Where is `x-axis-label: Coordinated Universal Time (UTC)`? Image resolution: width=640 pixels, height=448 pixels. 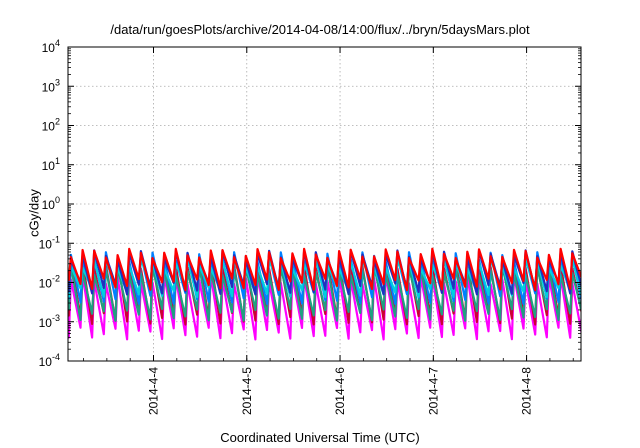 x-axis-label: Coordinated Universal Time (UTC) is located at coordinates (320, 437).